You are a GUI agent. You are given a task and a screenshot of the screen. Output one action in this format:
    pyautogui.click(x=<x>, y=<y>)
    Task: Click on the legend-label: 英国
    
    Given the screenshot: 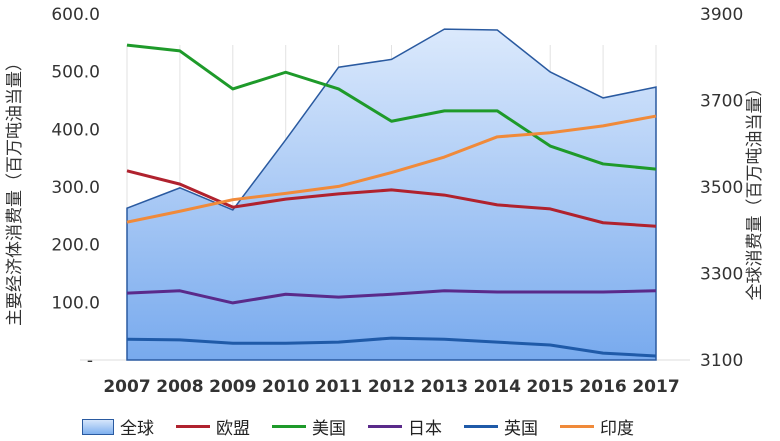 What is the action you would take?
    pyautogui.click(x=521, y=429)
    